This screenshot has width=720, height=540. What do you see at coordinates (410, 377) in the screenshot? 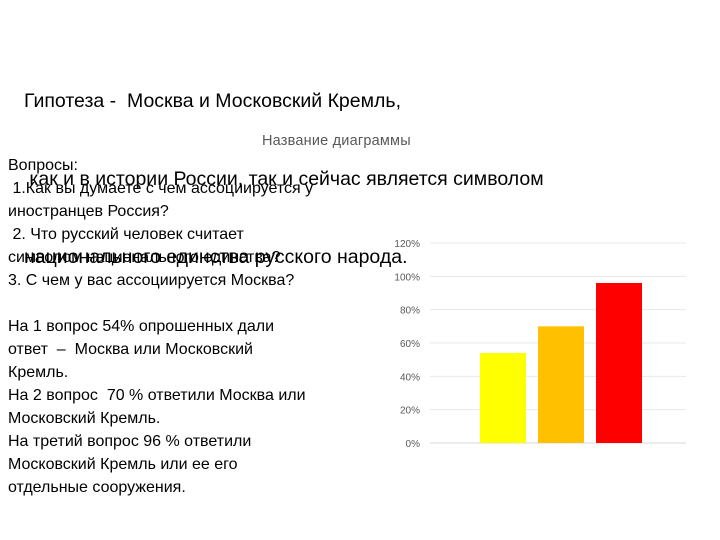
I see `y-tick-label: 40%` at bounding box center [410, 377].